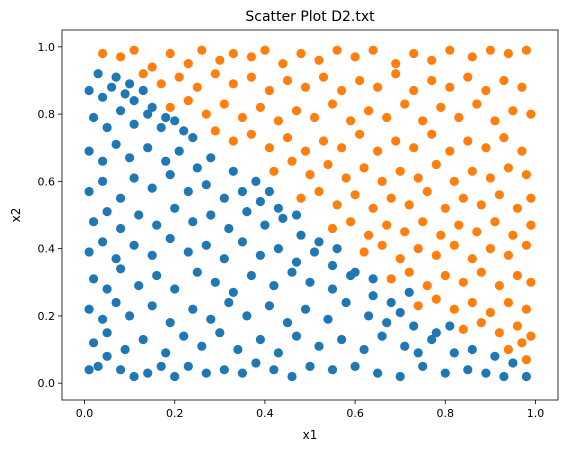 The width and height of the screenshot is (567, 453). I want to click on x-tick-label: 0.0, so click(85, 413).